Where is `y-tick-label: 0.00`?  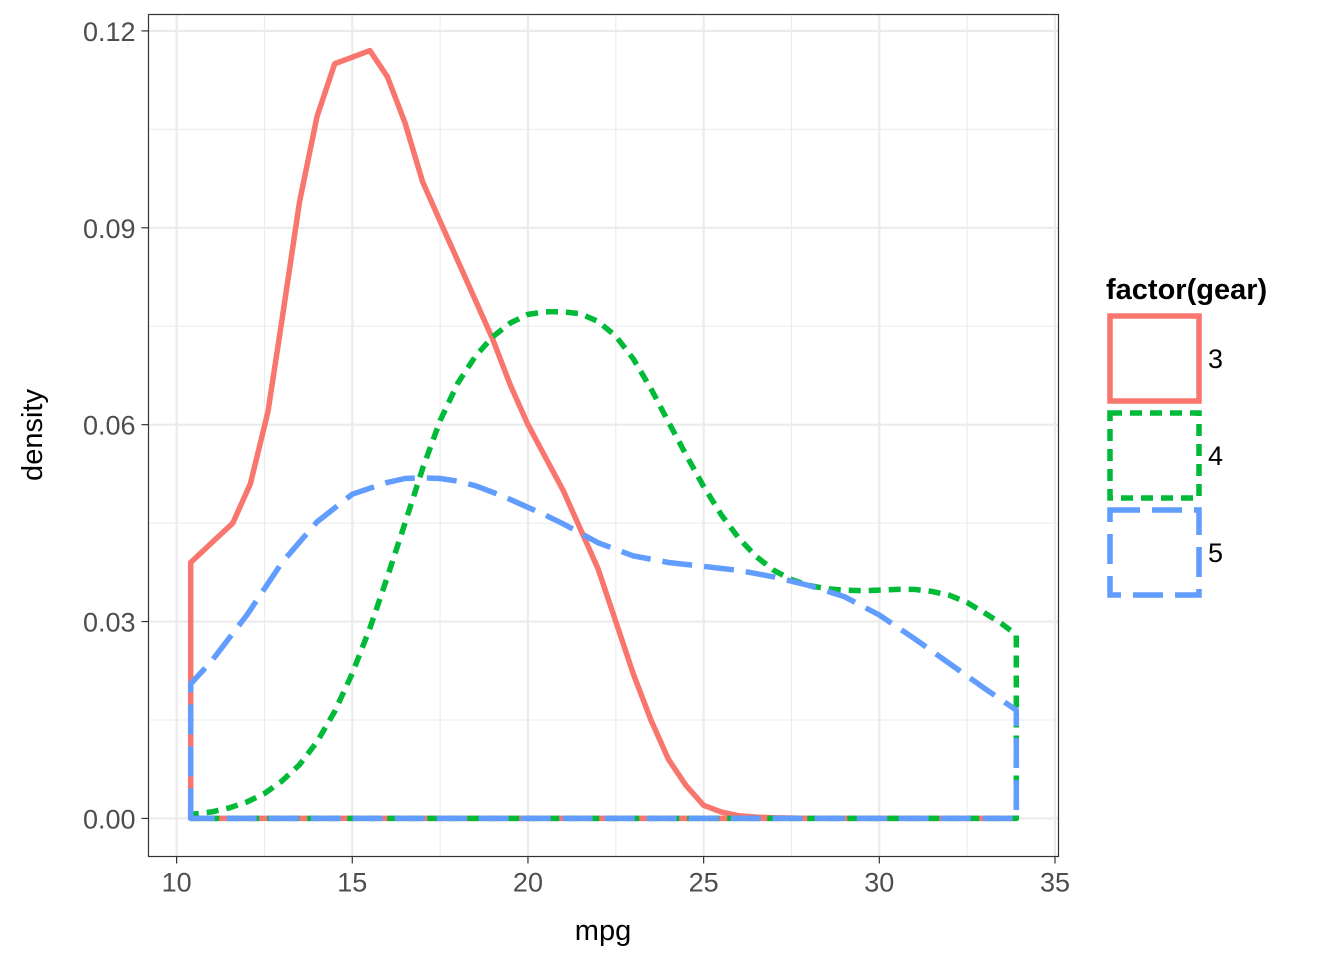
y-tick-label: 0.00 is located at coordinates (109, 819).